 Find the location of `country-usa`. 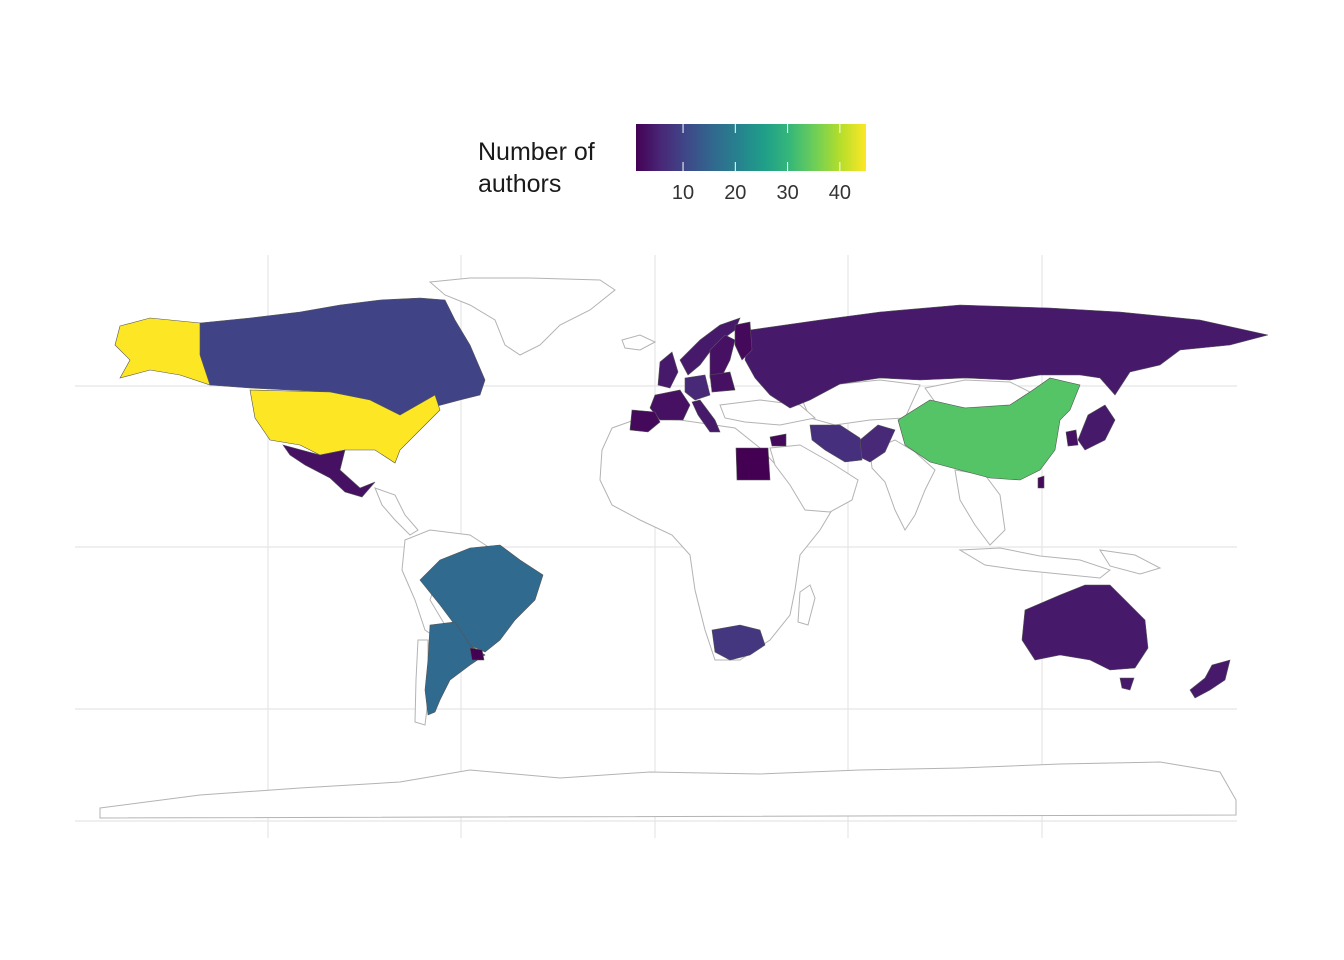

country-usa is located at coordinates (345, 426).